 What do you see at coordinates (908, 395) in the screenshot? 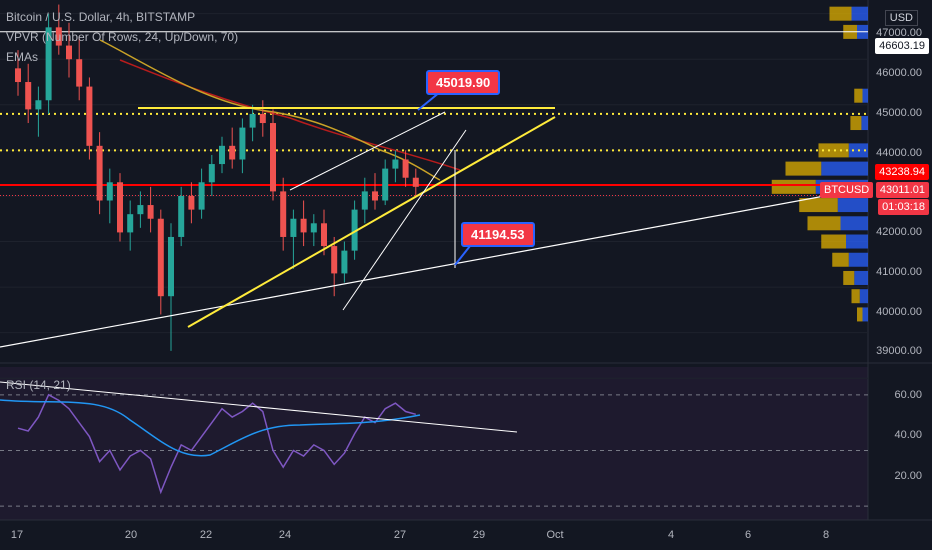
I see `rsi-tick: 60.00` at bounding box center [908, 395].